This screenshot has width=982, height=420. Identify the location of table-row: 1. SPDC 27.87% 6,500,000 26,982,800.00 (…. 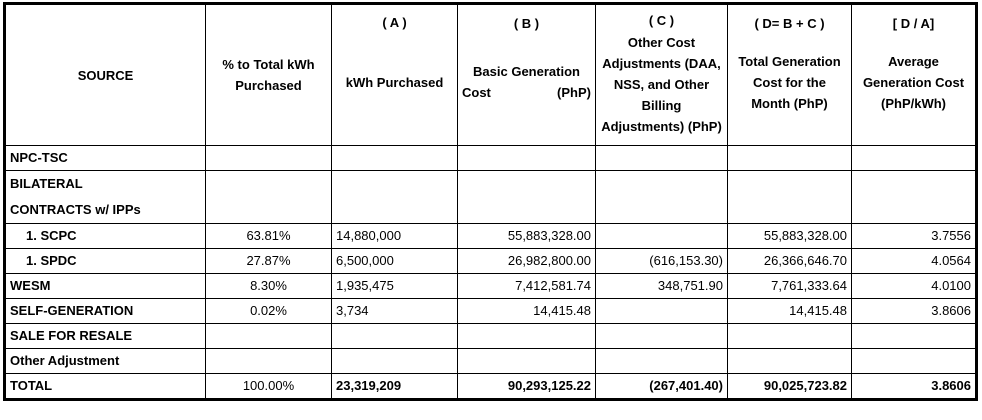
(490, 261).